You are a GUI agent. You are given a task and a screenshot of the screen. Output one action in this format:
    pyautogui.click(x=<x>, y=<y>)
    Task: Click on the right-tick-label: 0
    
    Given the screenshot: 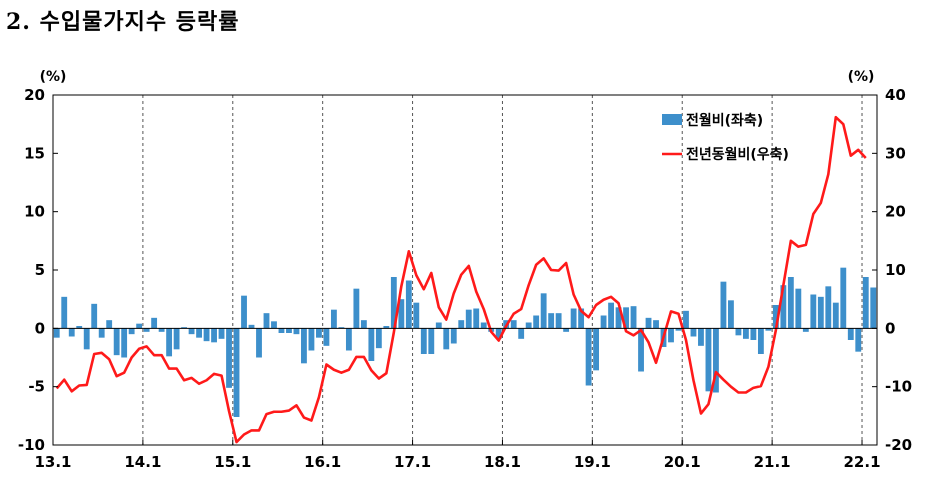 What is the action you would take?
    pyautogui.click(x=890, y=328)
    